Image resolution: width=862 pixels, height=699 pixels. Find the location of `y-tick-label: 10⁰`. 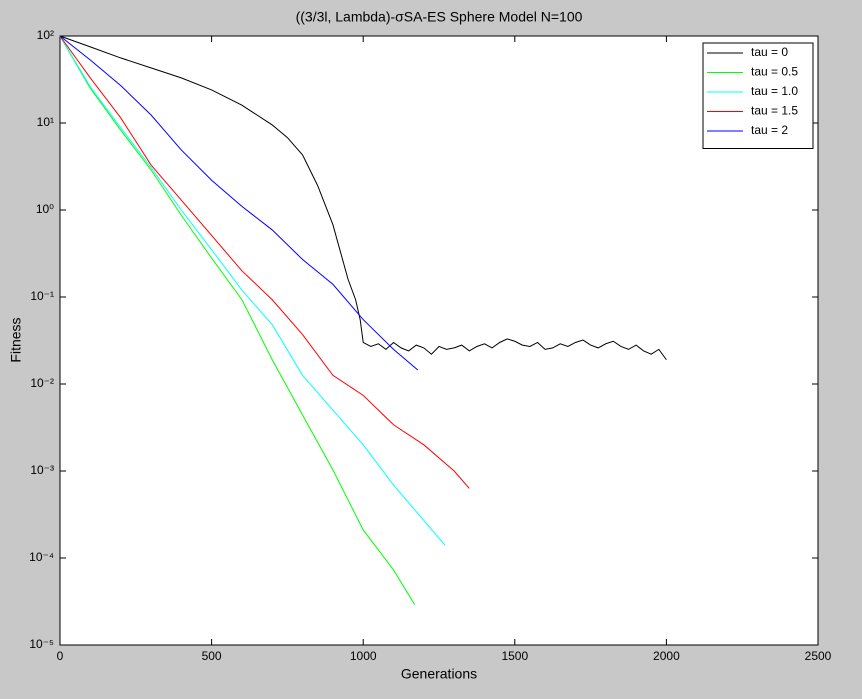

y-tick-label: 10⁰ is located at coordinates (45, 209).